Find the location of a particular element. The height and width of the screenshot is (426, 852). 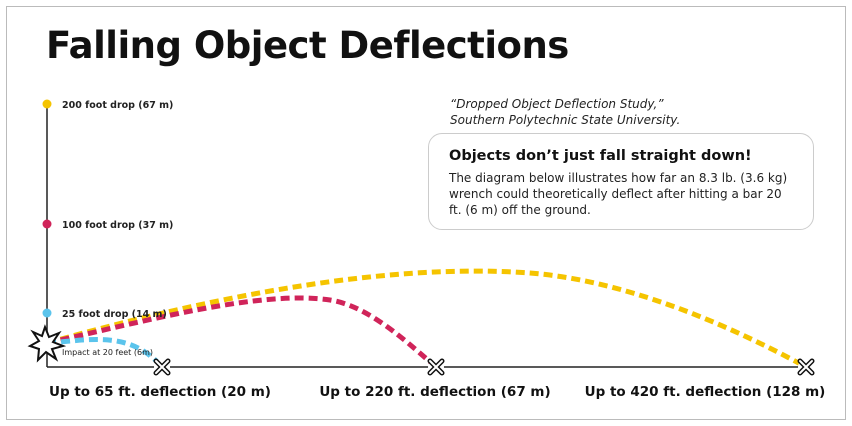

citation: “Dropped Object Deflection Study,” is located at coordinates (557, 104).